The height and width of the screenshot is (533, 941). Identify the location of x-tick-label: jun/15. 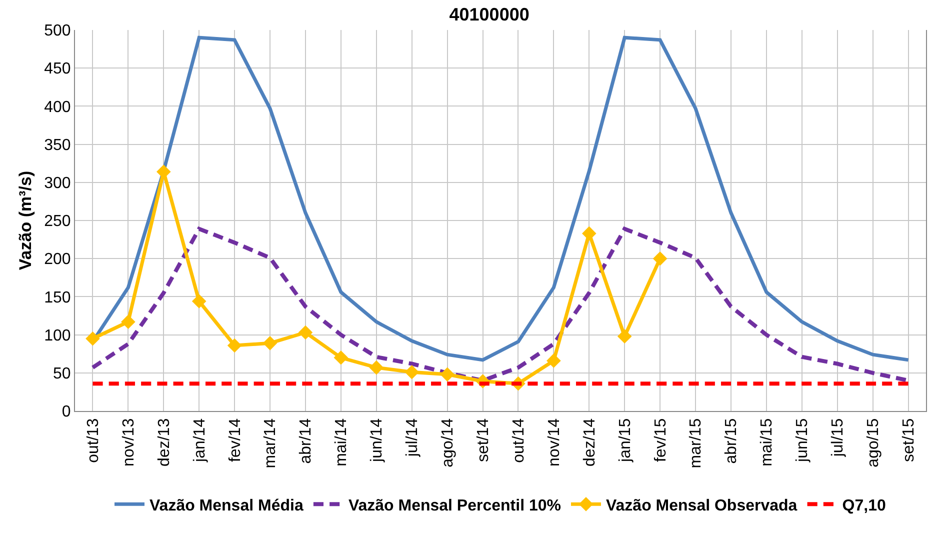
(803, 440).